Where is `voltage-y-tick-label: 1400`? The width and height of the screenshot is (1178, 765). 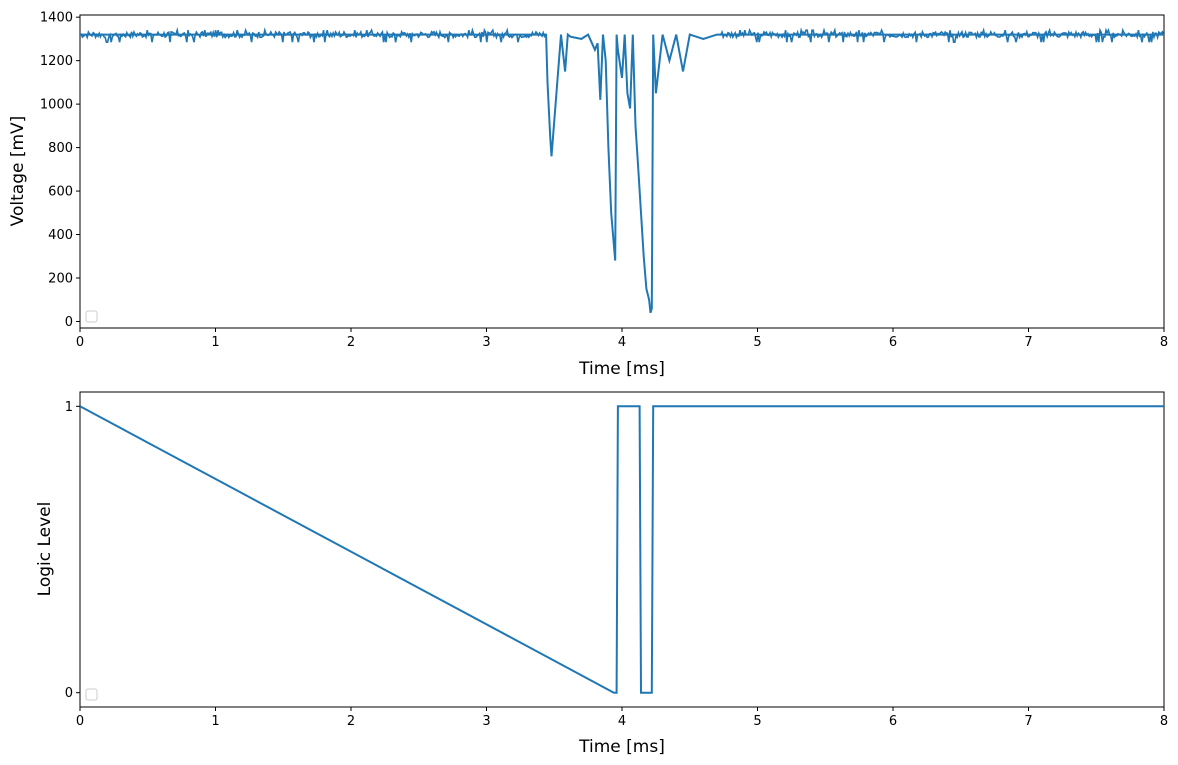 voltage-y-tick-label: 1400 is located at coordinates (56, 18).